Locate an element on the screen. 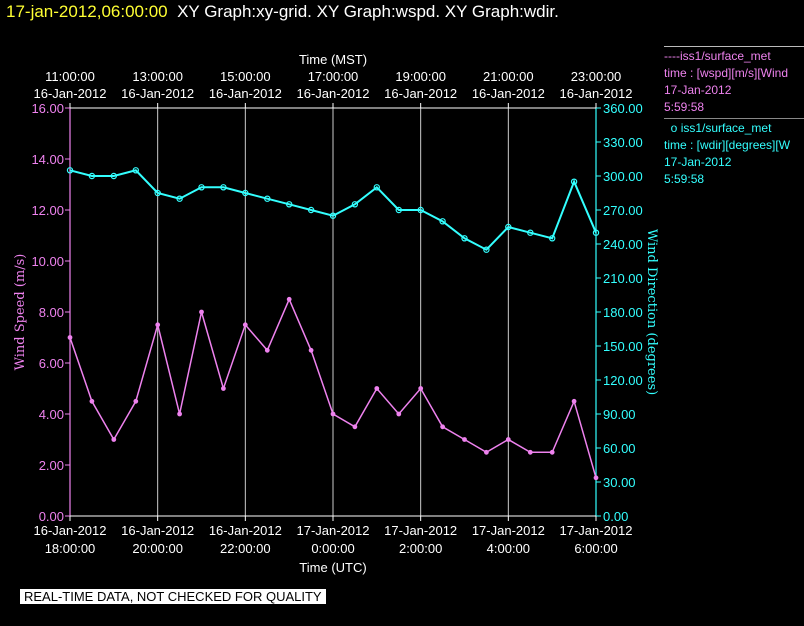  right-tick-label: 360.00 is located at coordinates (623, 108).